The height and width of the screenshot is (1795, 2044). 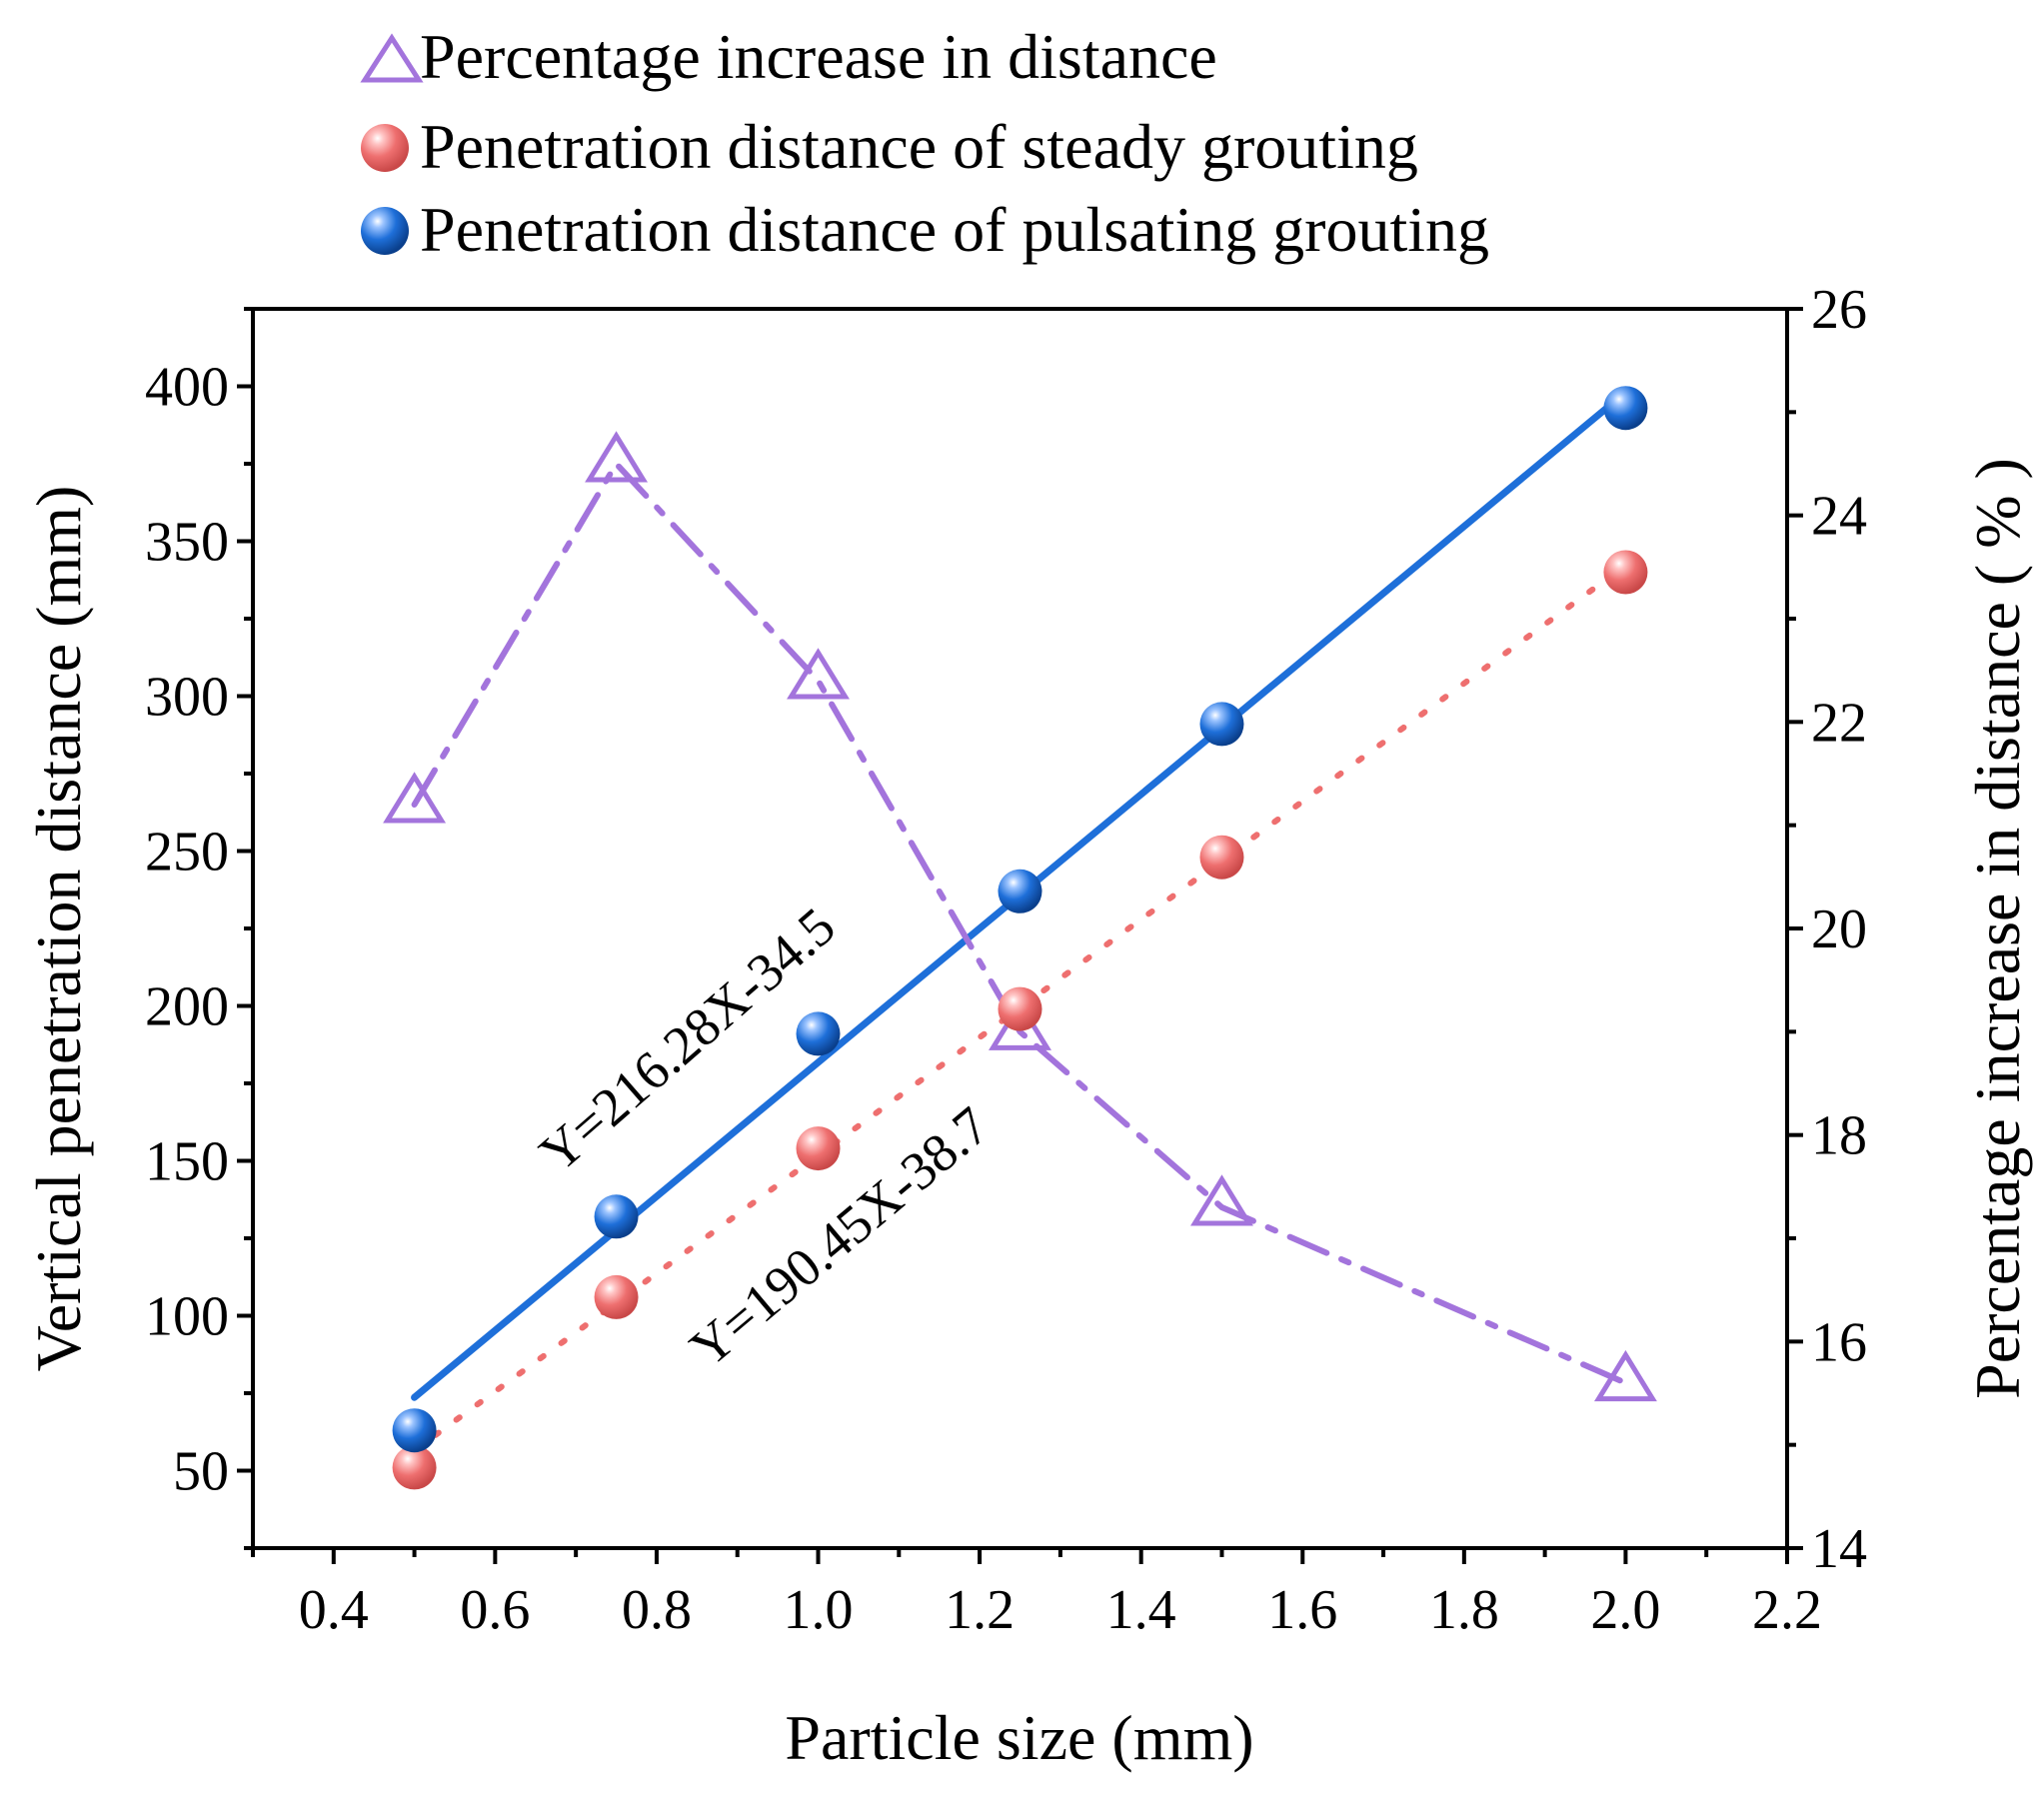 What do you see at coordinates (392, 58) in the screenshot?
I see `legend-triangle-marker` at bounding box center [392, 58].